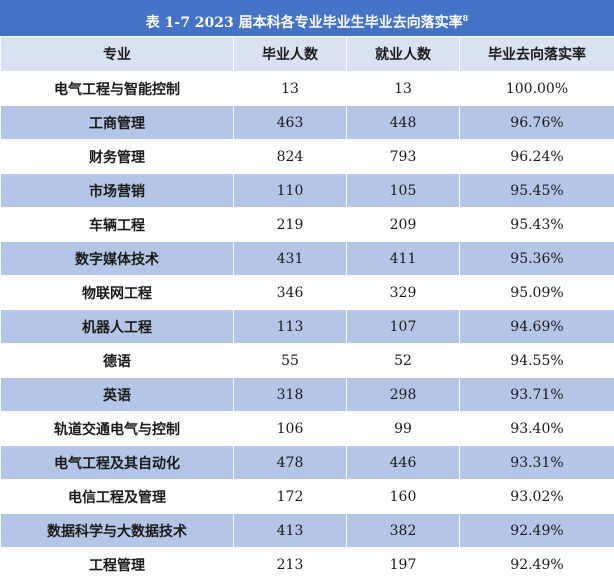 The width and height of the screenshot is (614, 582). What do you see at coordinates (117, 395) in the screenshot?
I see `major-cell: 英语` at bounding box center [117, 395].